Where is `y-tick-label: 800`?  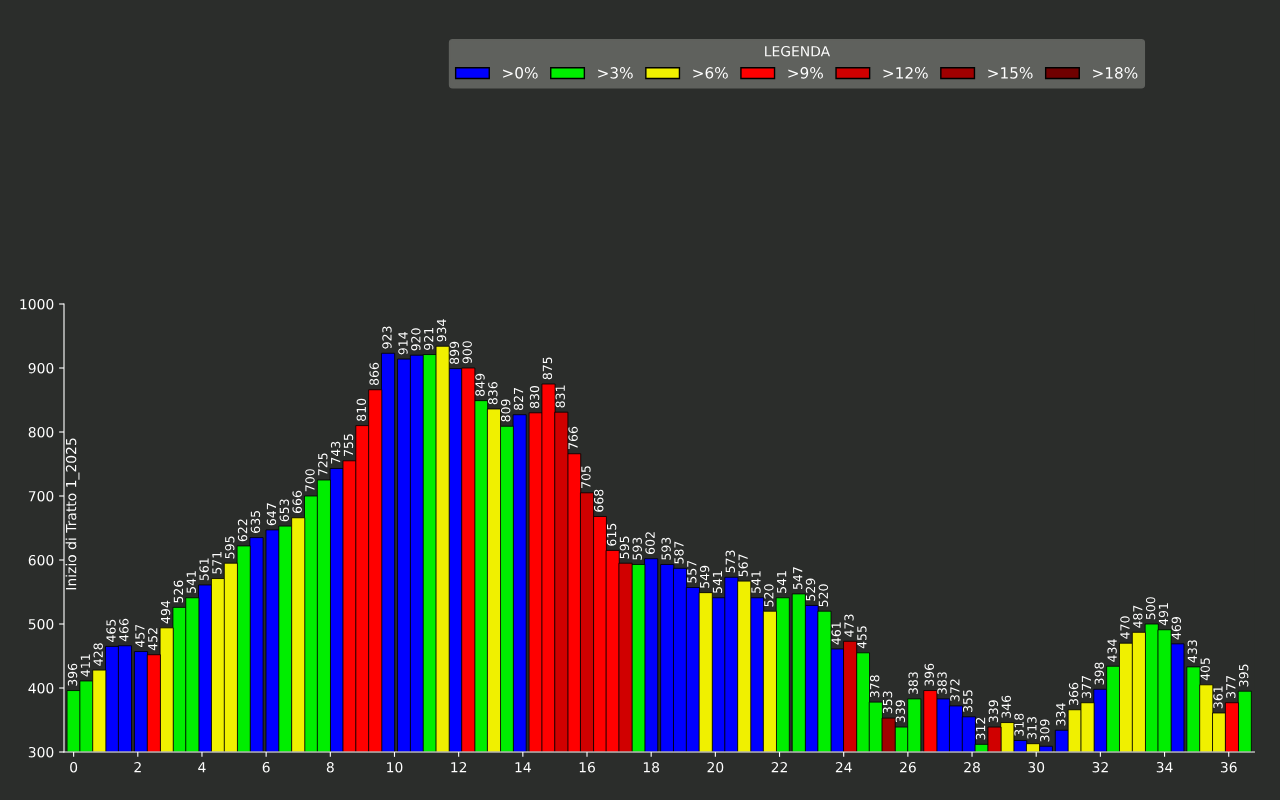
y-tick-label: 800 is located at coordinates (41, 432).